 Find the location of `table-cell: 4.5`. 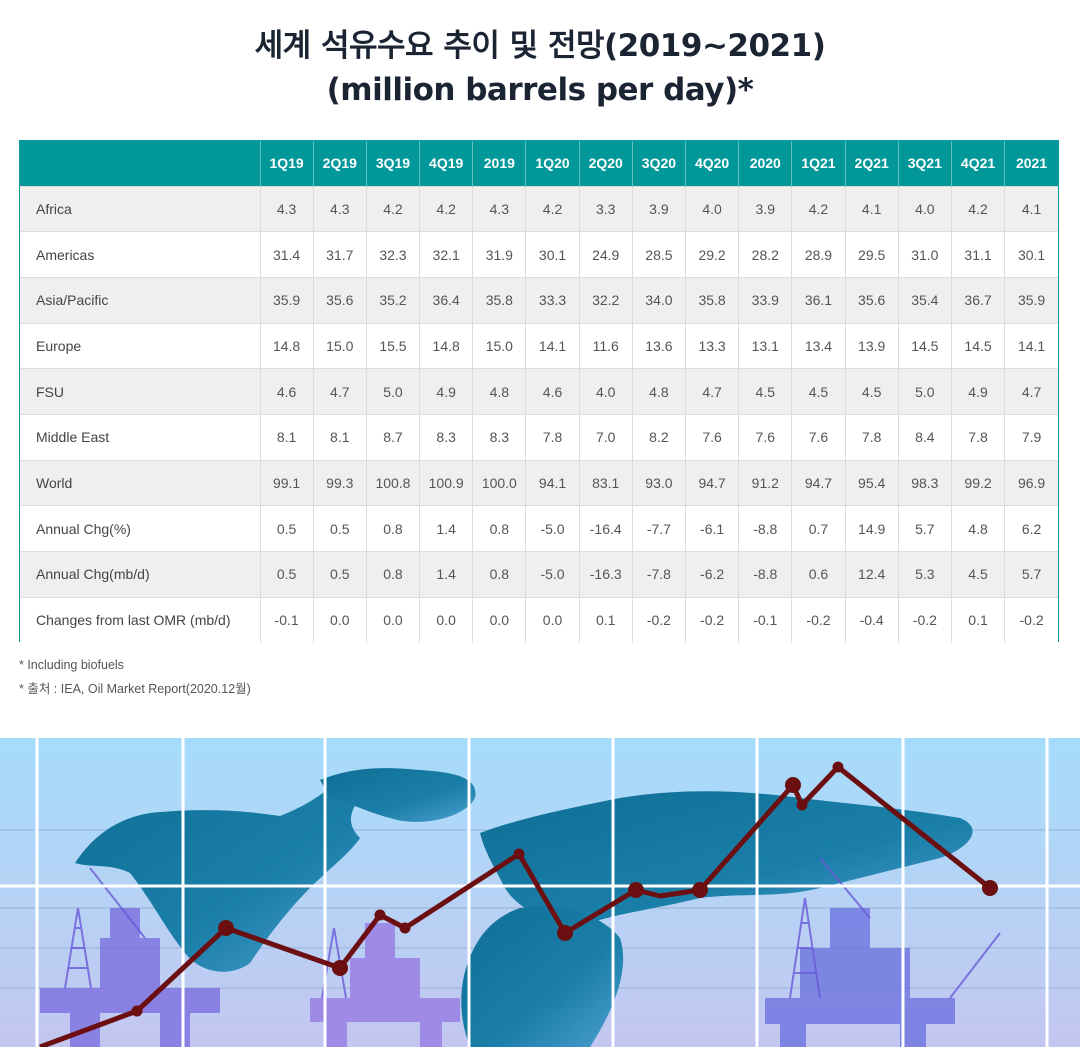

table-cell: 4.5 is located at coordinates (871, 391).